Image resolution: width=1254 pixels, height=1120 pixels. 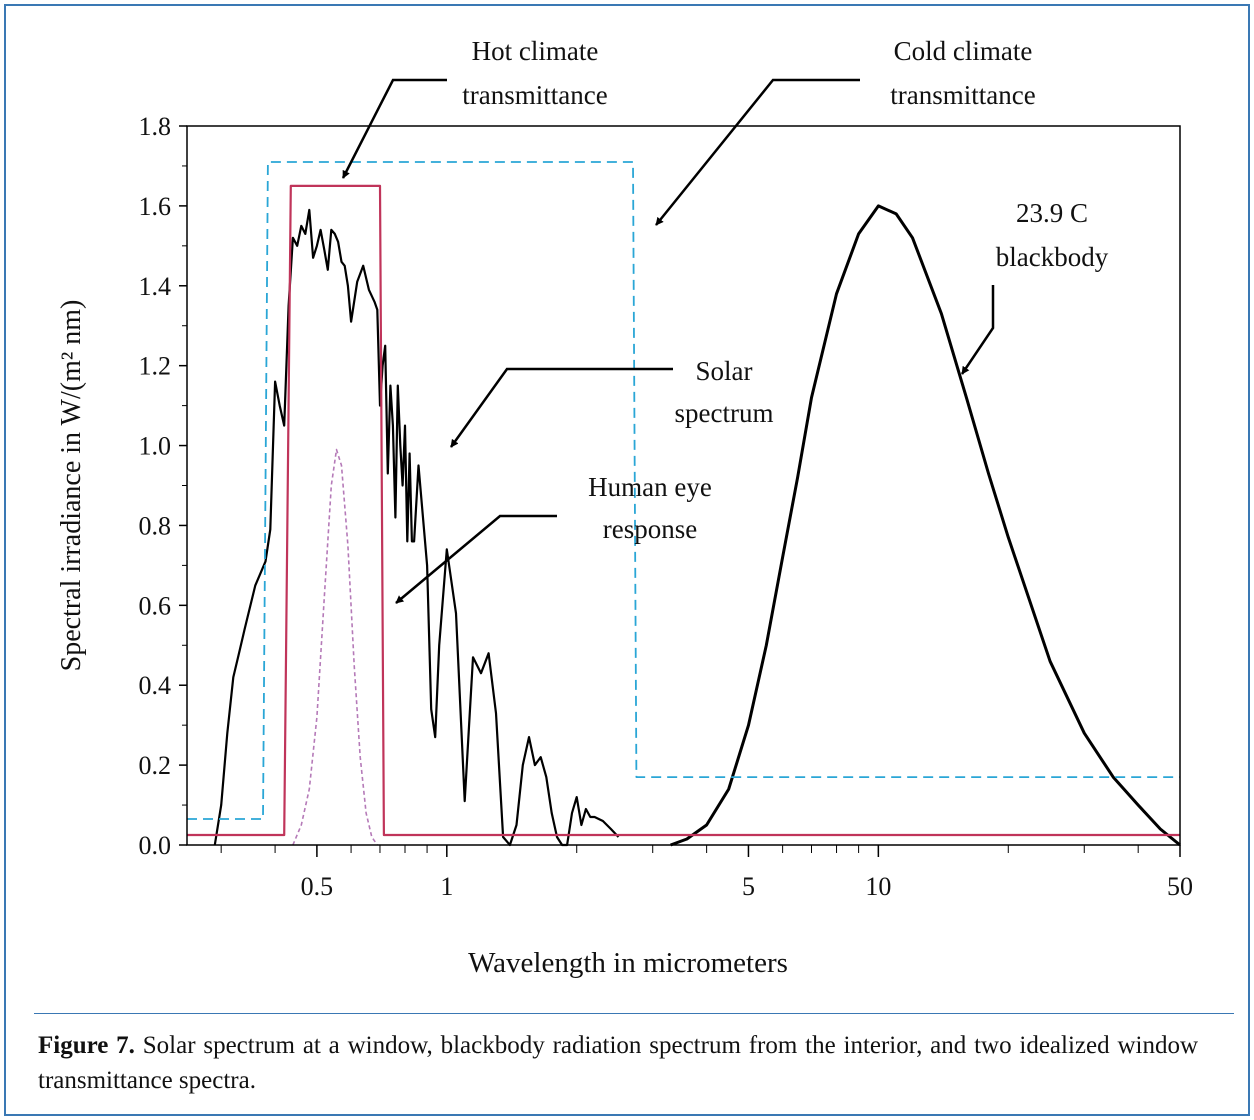 I want to click on annotation-eye-text: response, so click(x=650, y=529).